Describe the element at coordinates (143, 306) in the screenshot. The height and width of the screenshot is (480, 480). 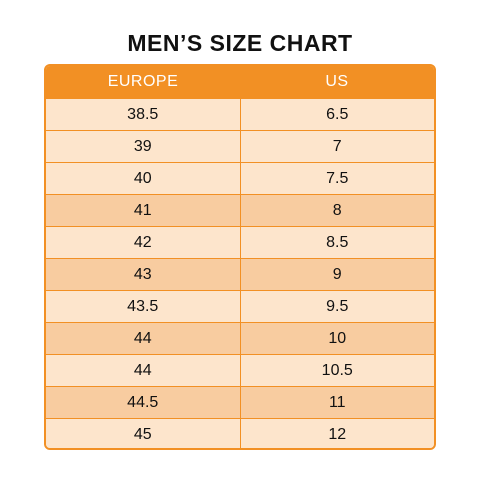
I see `europe-size-cell: 43.5` at that location.